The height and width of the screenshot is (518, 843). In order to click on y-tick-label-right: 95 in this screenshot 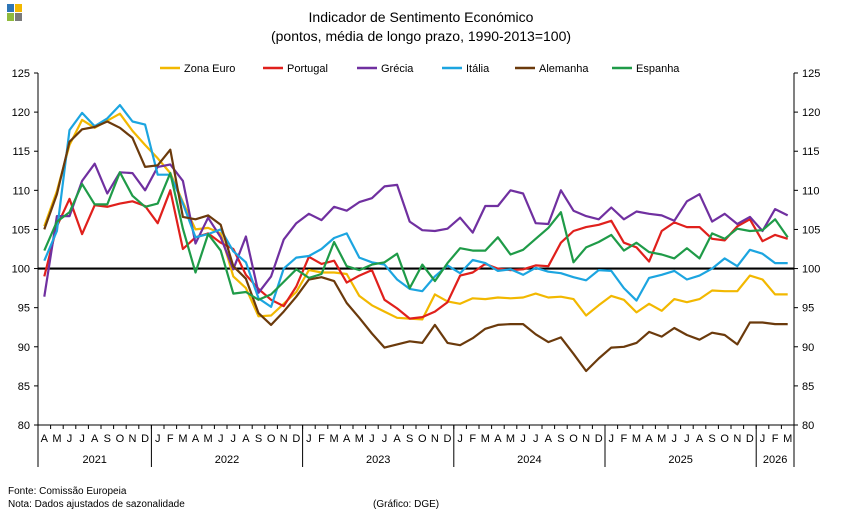, I will do `click(808, 309)`.